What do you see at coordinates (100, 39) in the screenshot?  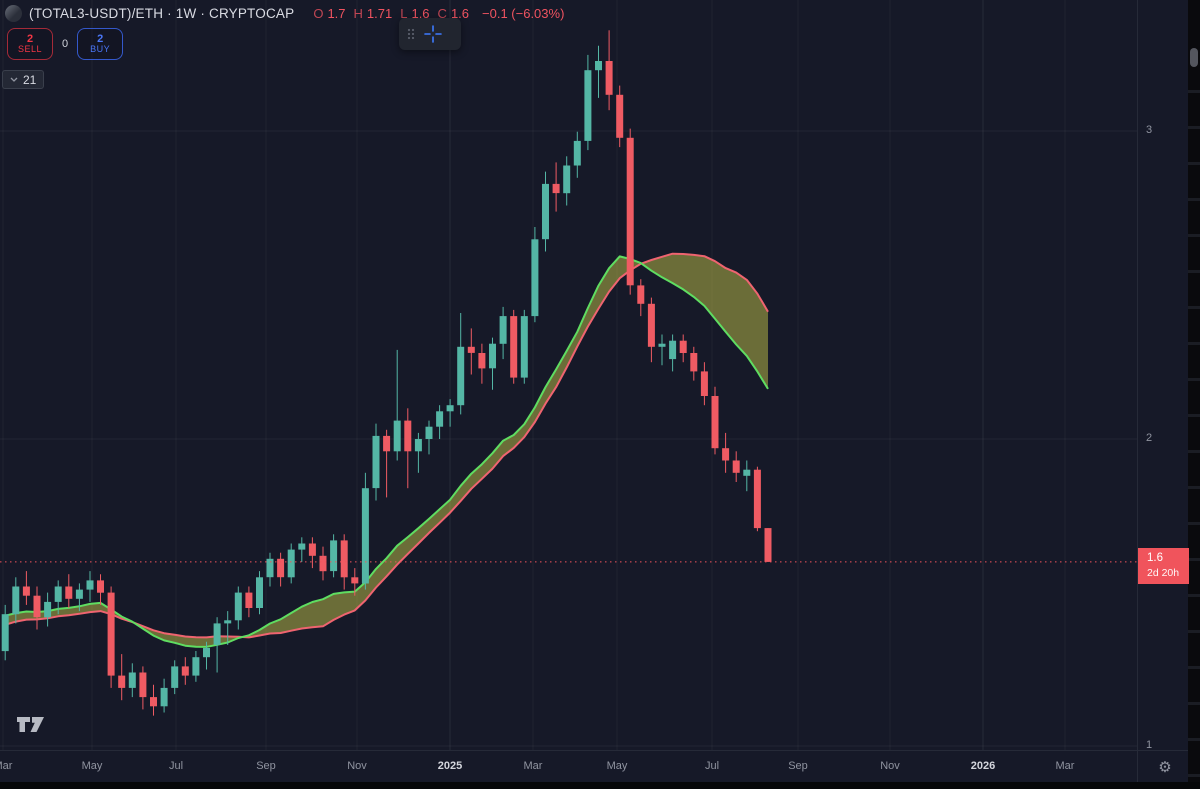 I see `buy-count: 2` at bounding box center [100, 39].